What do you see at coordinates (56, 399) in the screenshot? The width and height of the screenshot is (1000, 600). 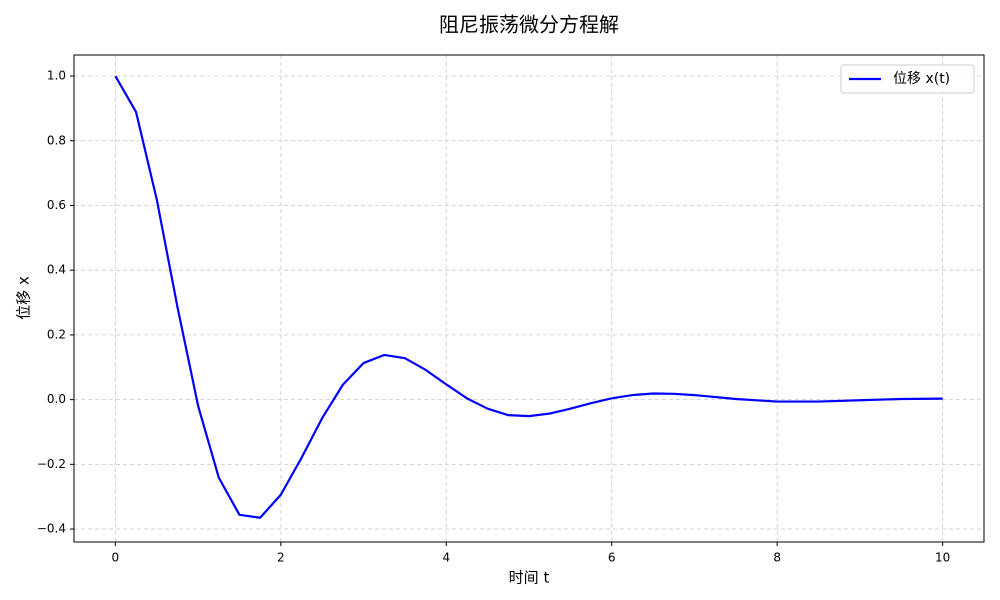 I see `y-tick-label: 0.0` at bounding box center [56, 399].